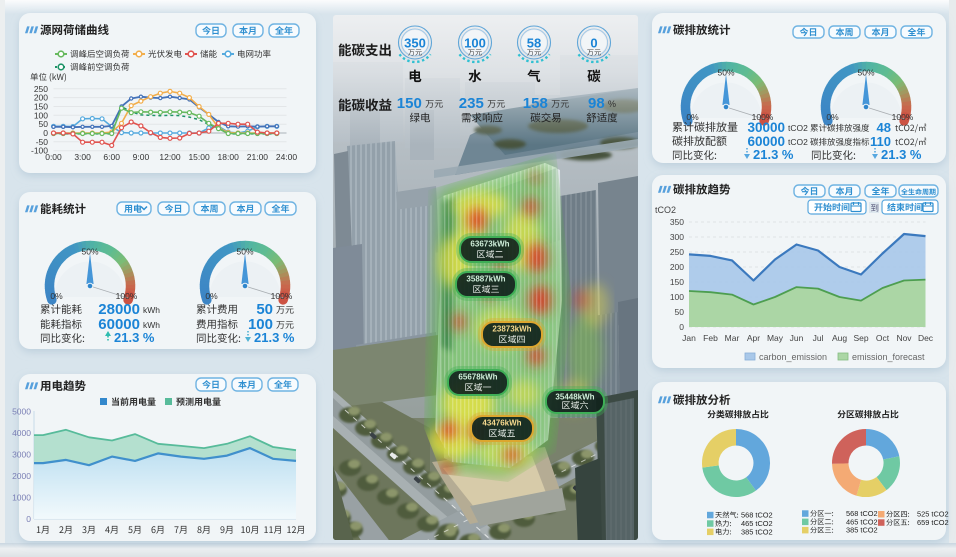 The image size is (956, 557). Describe the element at coordinates (732, 338) in the screenshot. I see `svg-text: Mar` at that location.